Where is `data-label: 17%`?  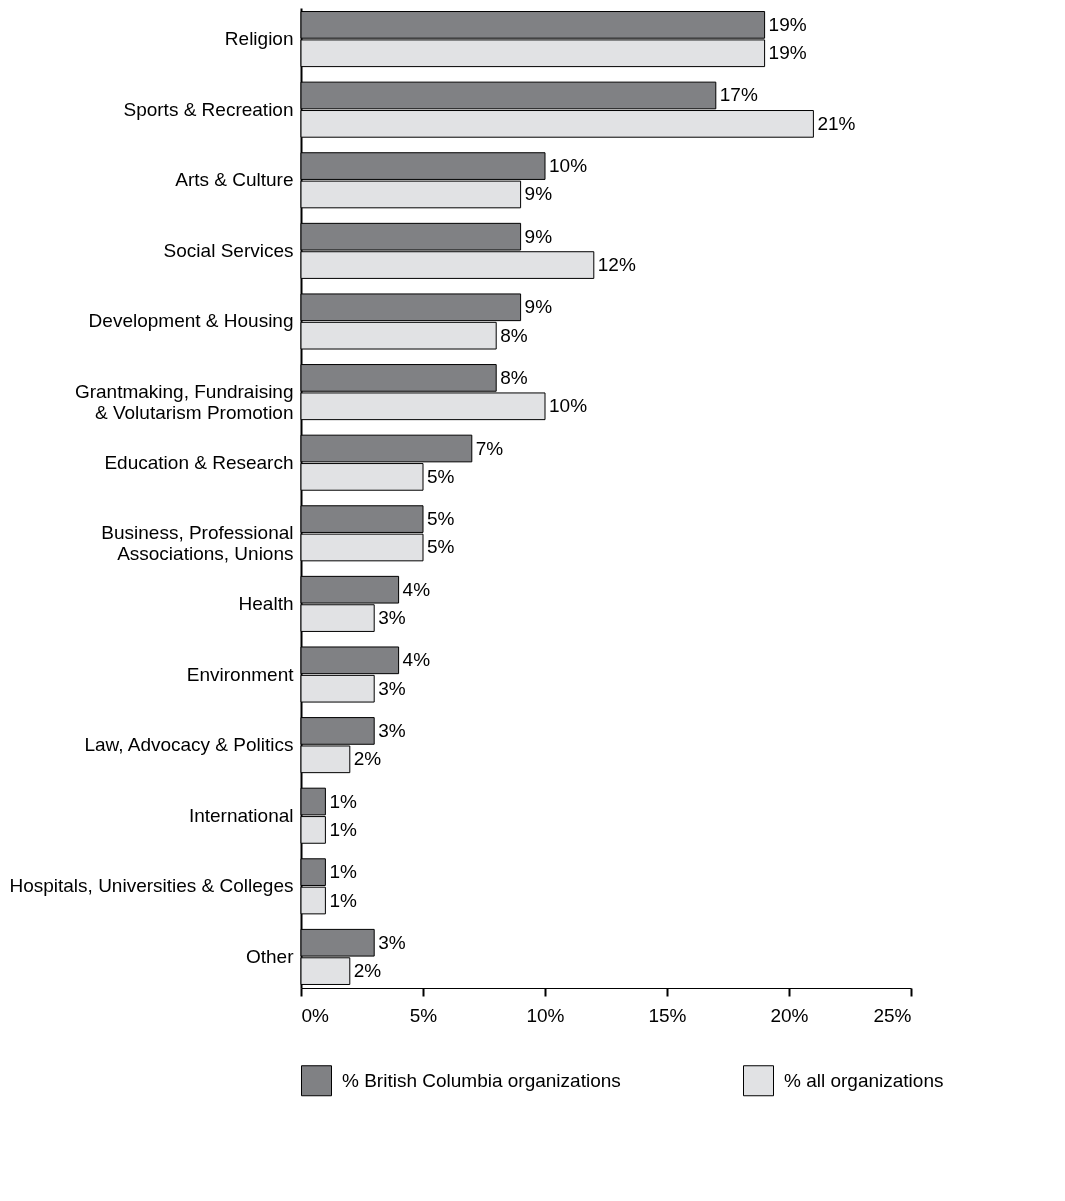
data-label: 17% is located at coordinates (738, 95).